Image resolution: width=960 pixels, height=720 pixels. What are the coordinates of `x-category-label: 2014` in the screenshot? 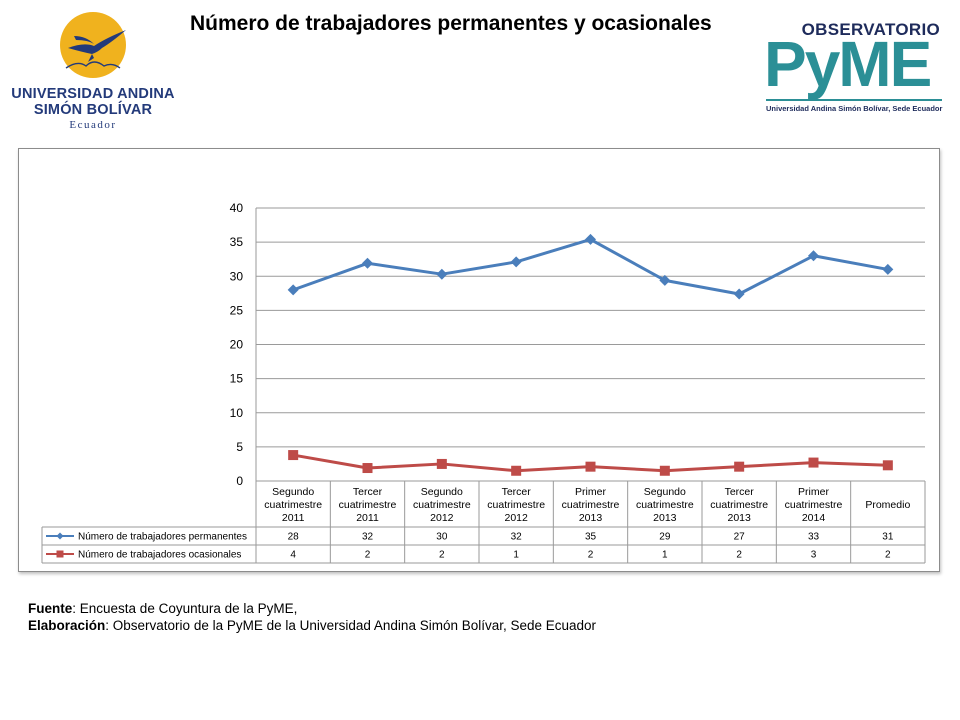 It's located at (814, 518).